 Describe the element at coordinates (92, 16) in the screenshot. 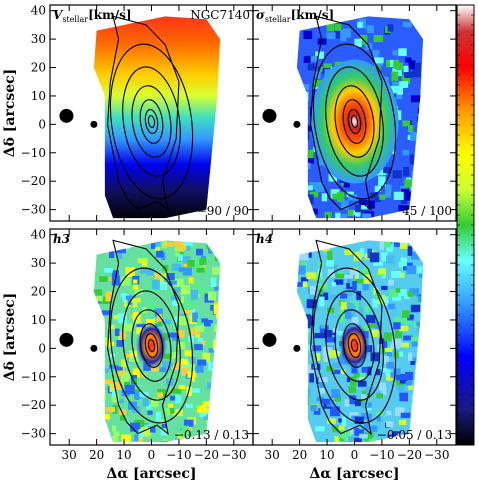

I see `vel-title: Vstellar[km/s]` at that location.